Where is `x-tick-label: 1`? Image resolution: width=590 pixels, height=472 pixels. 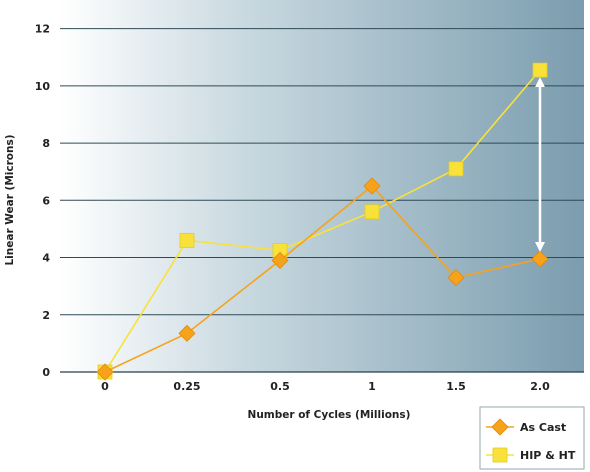 x-tick-label: 1 is located at coordinates (372, 386).